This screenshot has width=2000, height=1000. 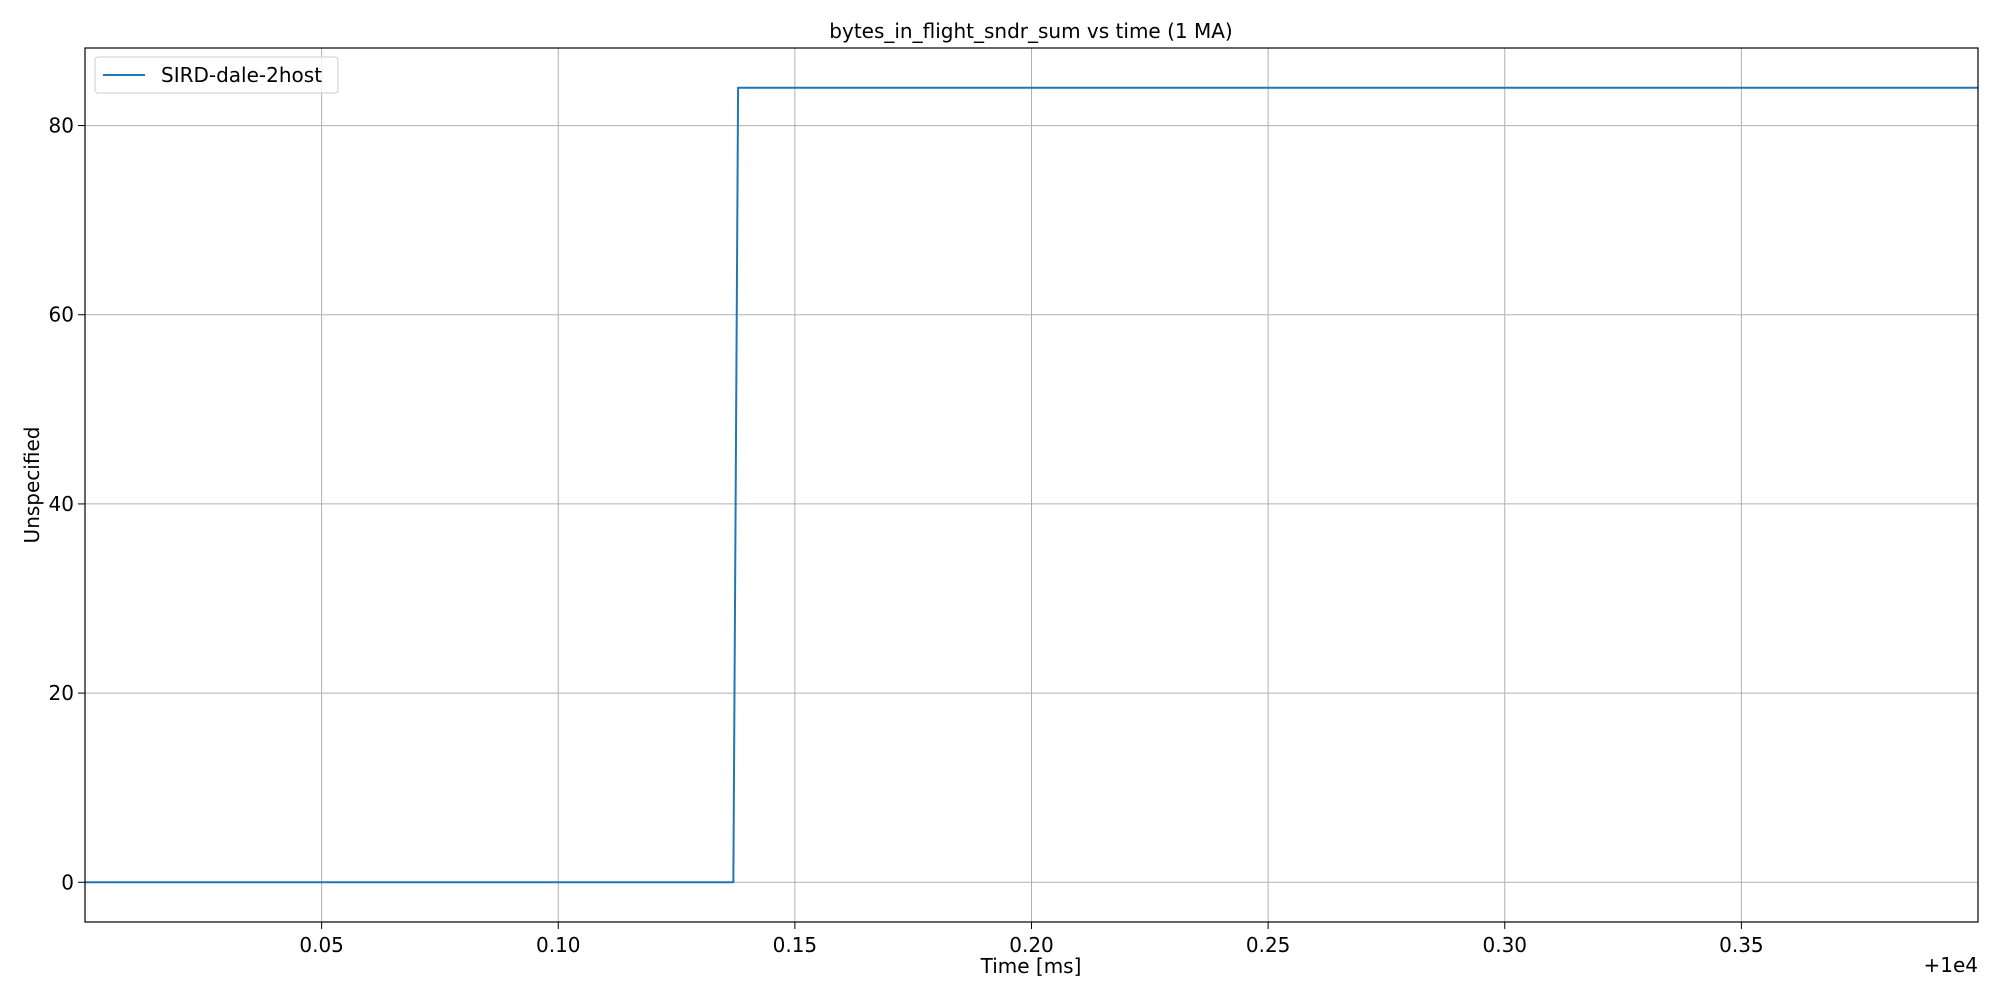 I want to click on legend: SIRD-dale-2host, so click(x=216, y=75).